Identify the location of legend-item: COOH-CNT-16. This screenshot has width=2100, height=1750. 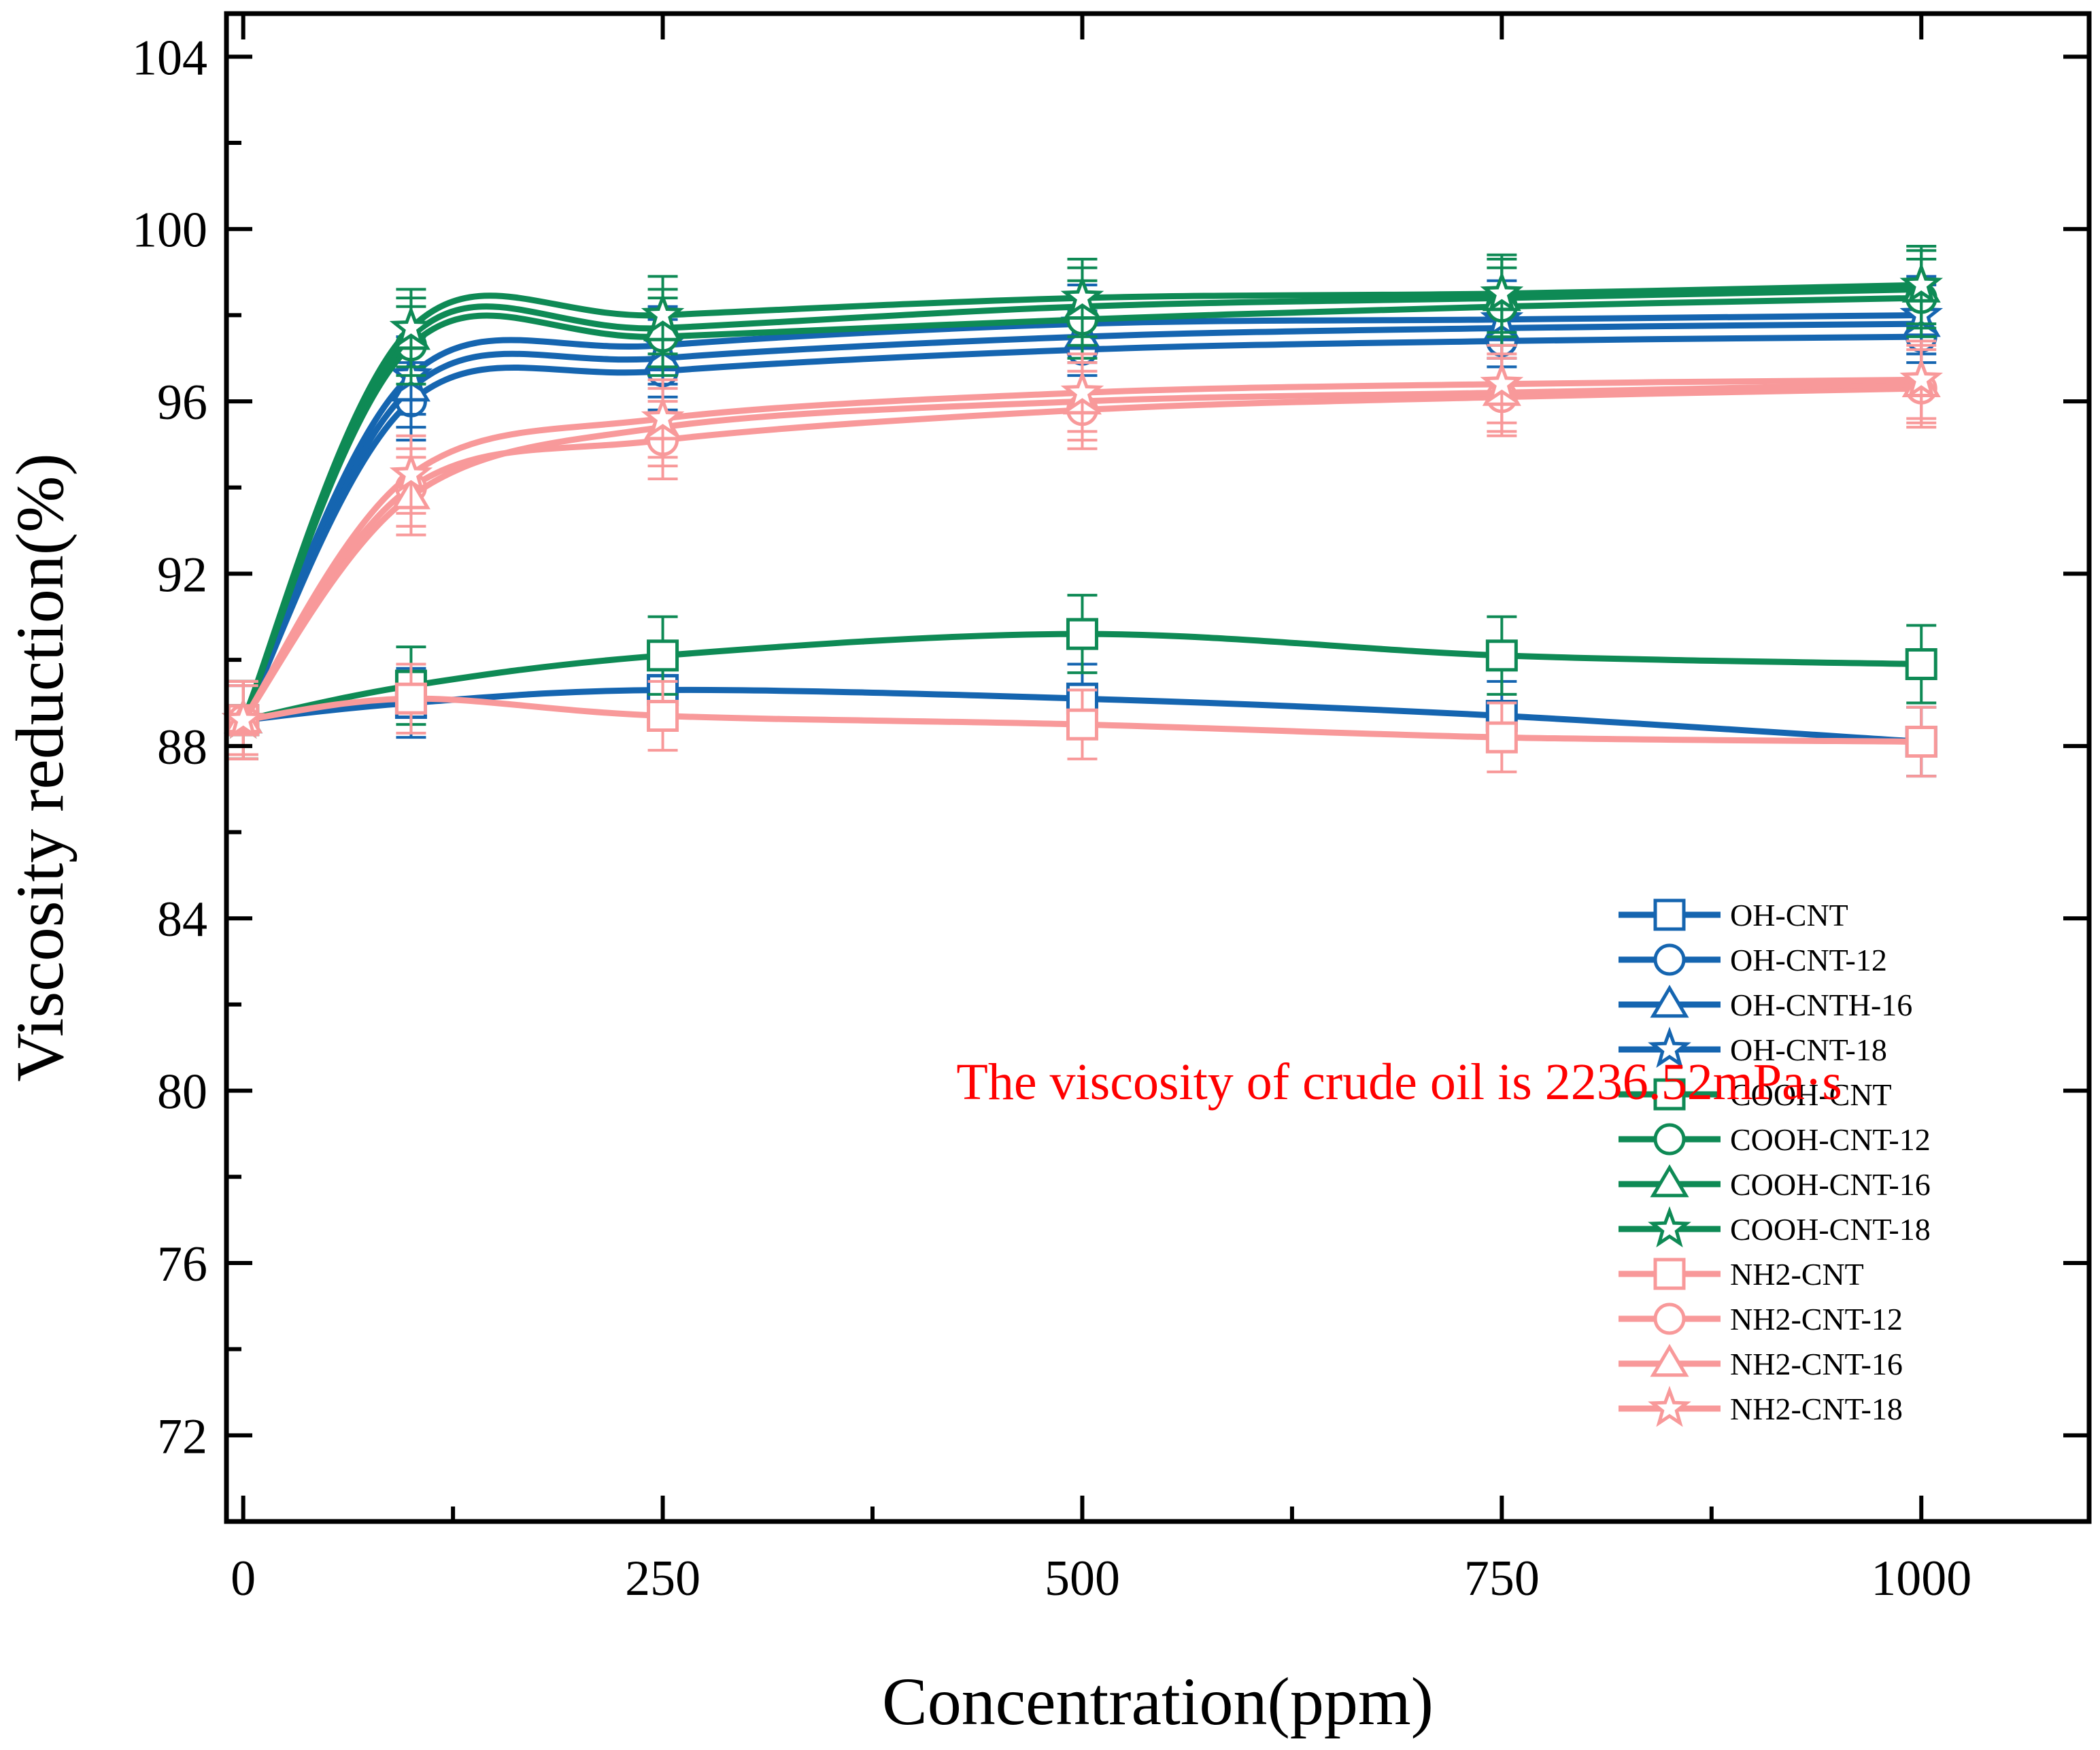
(1775, 1183).